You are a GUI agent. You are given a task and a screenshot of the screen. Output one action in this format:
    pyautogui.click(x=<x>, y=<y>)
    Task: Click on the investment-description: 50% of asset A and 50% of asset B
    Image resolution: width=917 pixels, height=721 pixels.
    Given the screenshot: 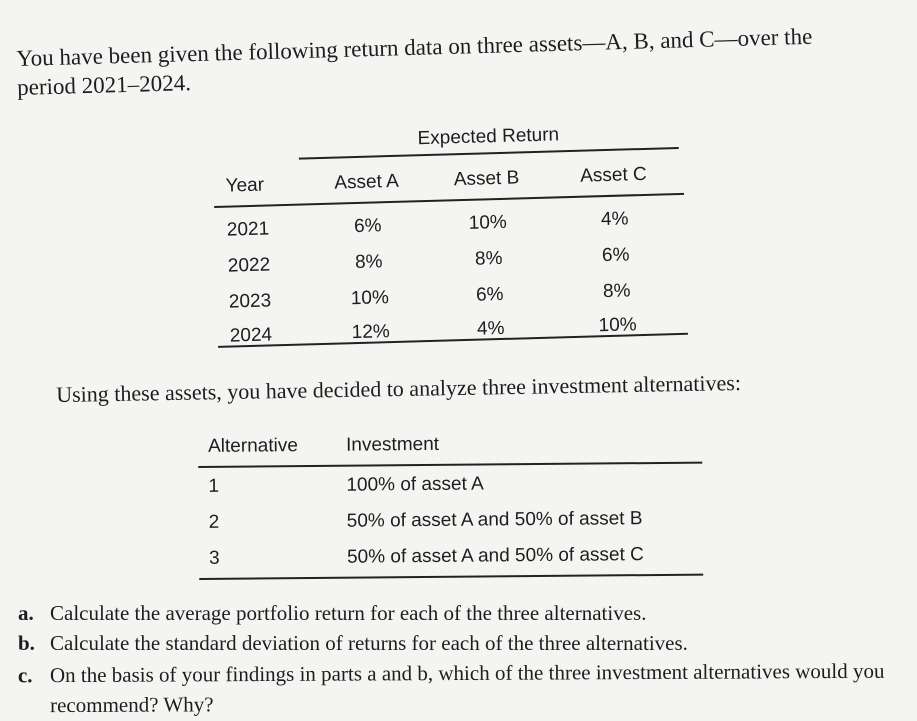 What is the action you would take?
    pyautogui.click(x=494, y=520)
    